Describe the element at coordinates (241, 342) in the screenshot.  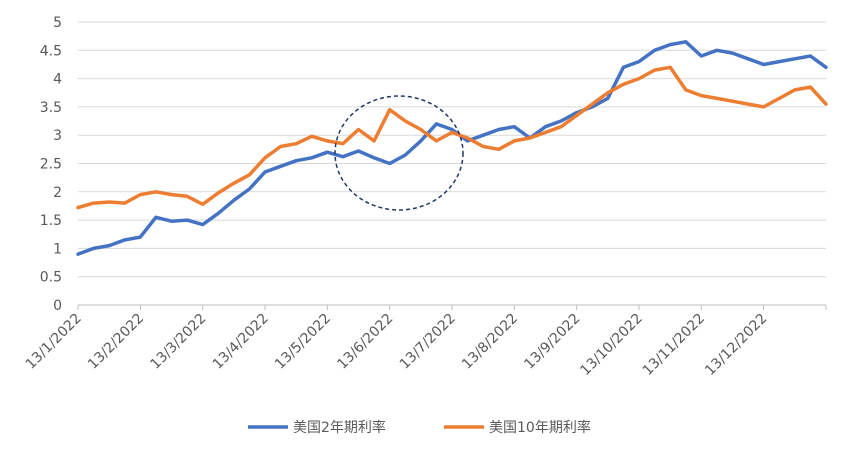
I see `x-tick-label: 13/4/2022` at that location.